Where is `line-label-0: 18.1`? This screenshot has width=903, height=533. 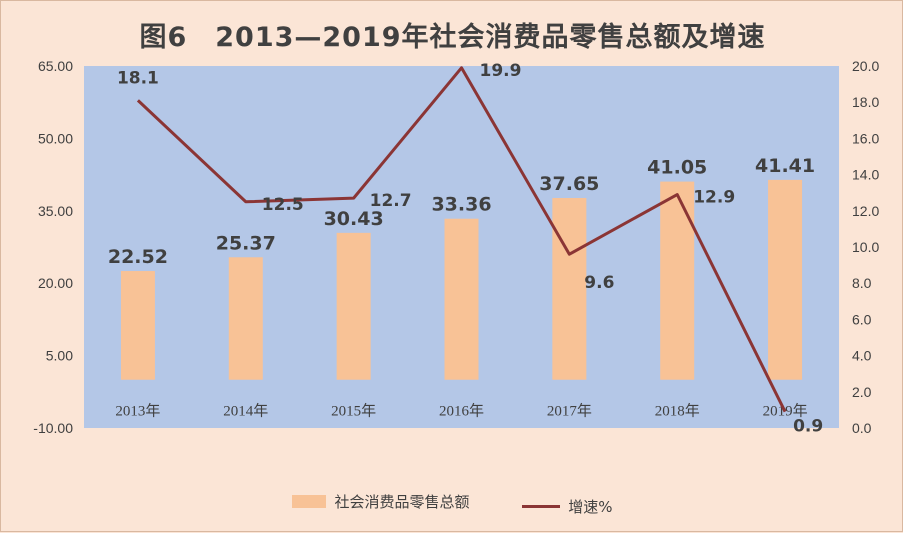
line-label-0: 18.1 is located at coordinates (138, 78).